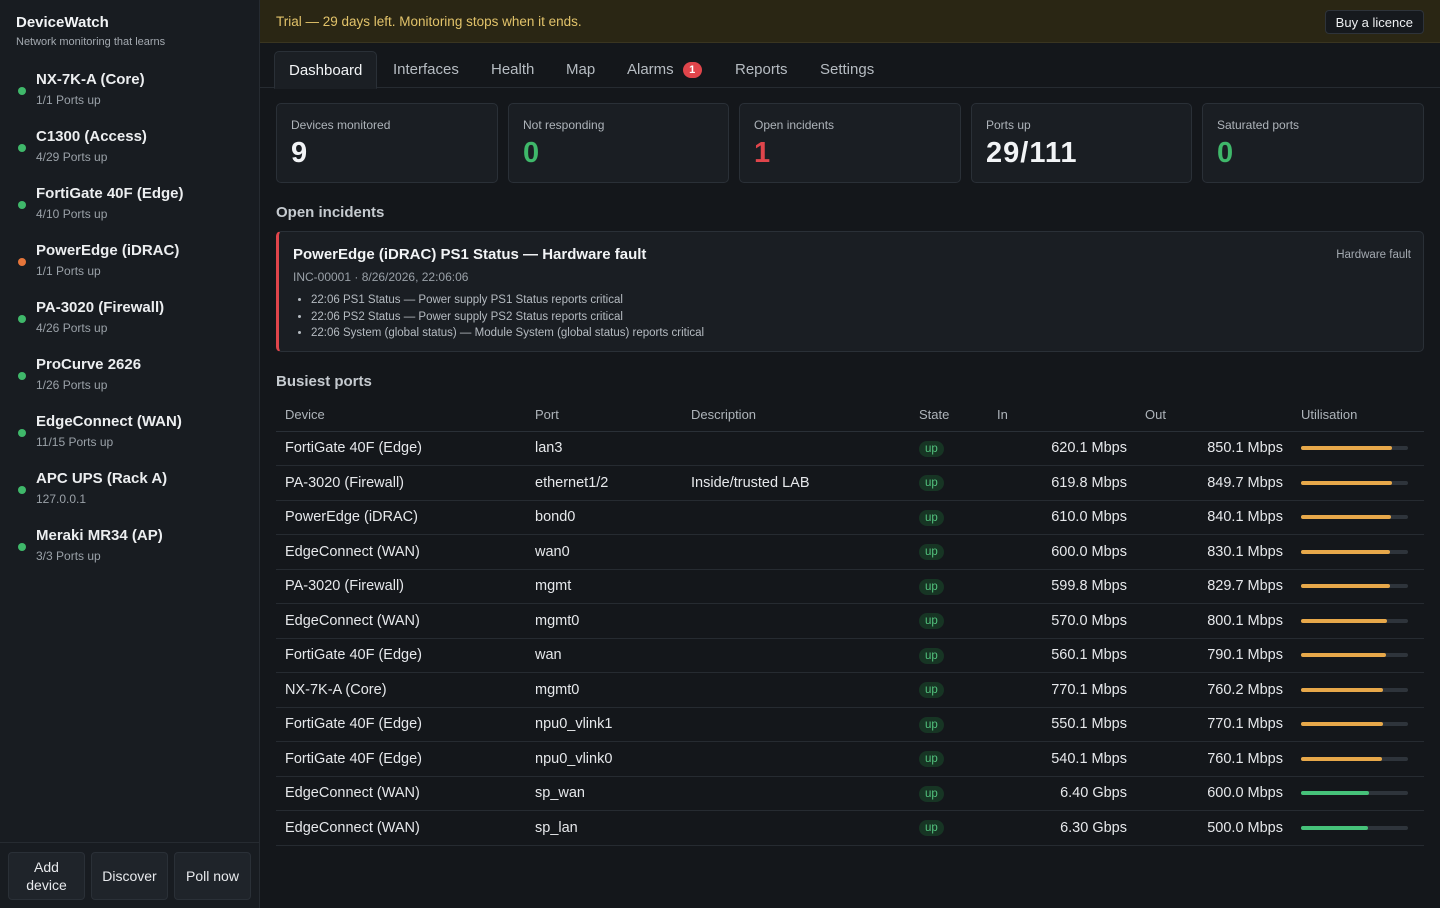  I want to click on tab-reports: Reports, so click(761, 69).